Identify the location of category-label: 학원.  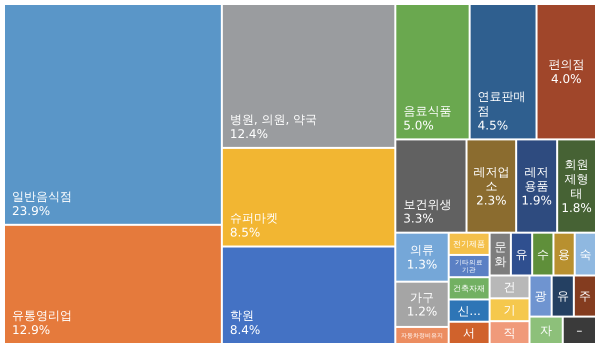
(242, 315).